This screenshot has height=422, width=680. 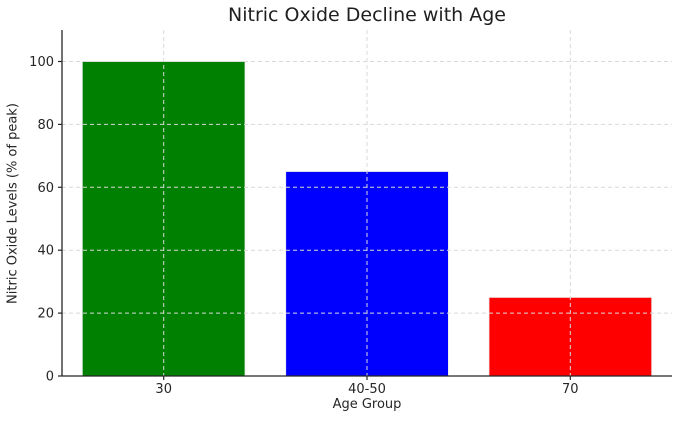 I want to click on x-tick-label: 40-50, so click(x=367, y=389).